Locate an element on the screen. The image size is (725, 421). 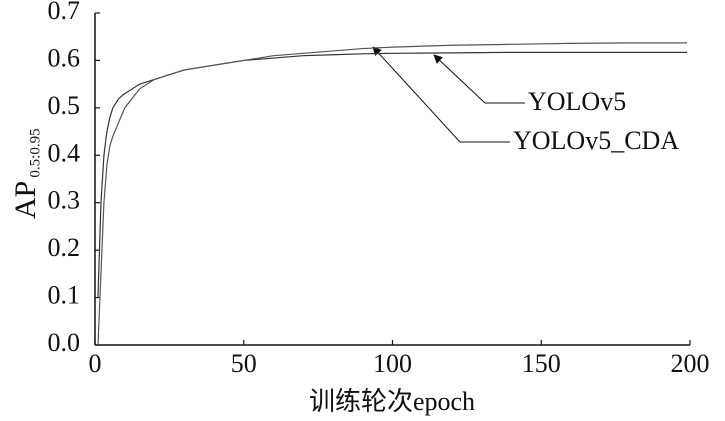
y-tick-label: 0.6 is located at coordinates (64, 57).